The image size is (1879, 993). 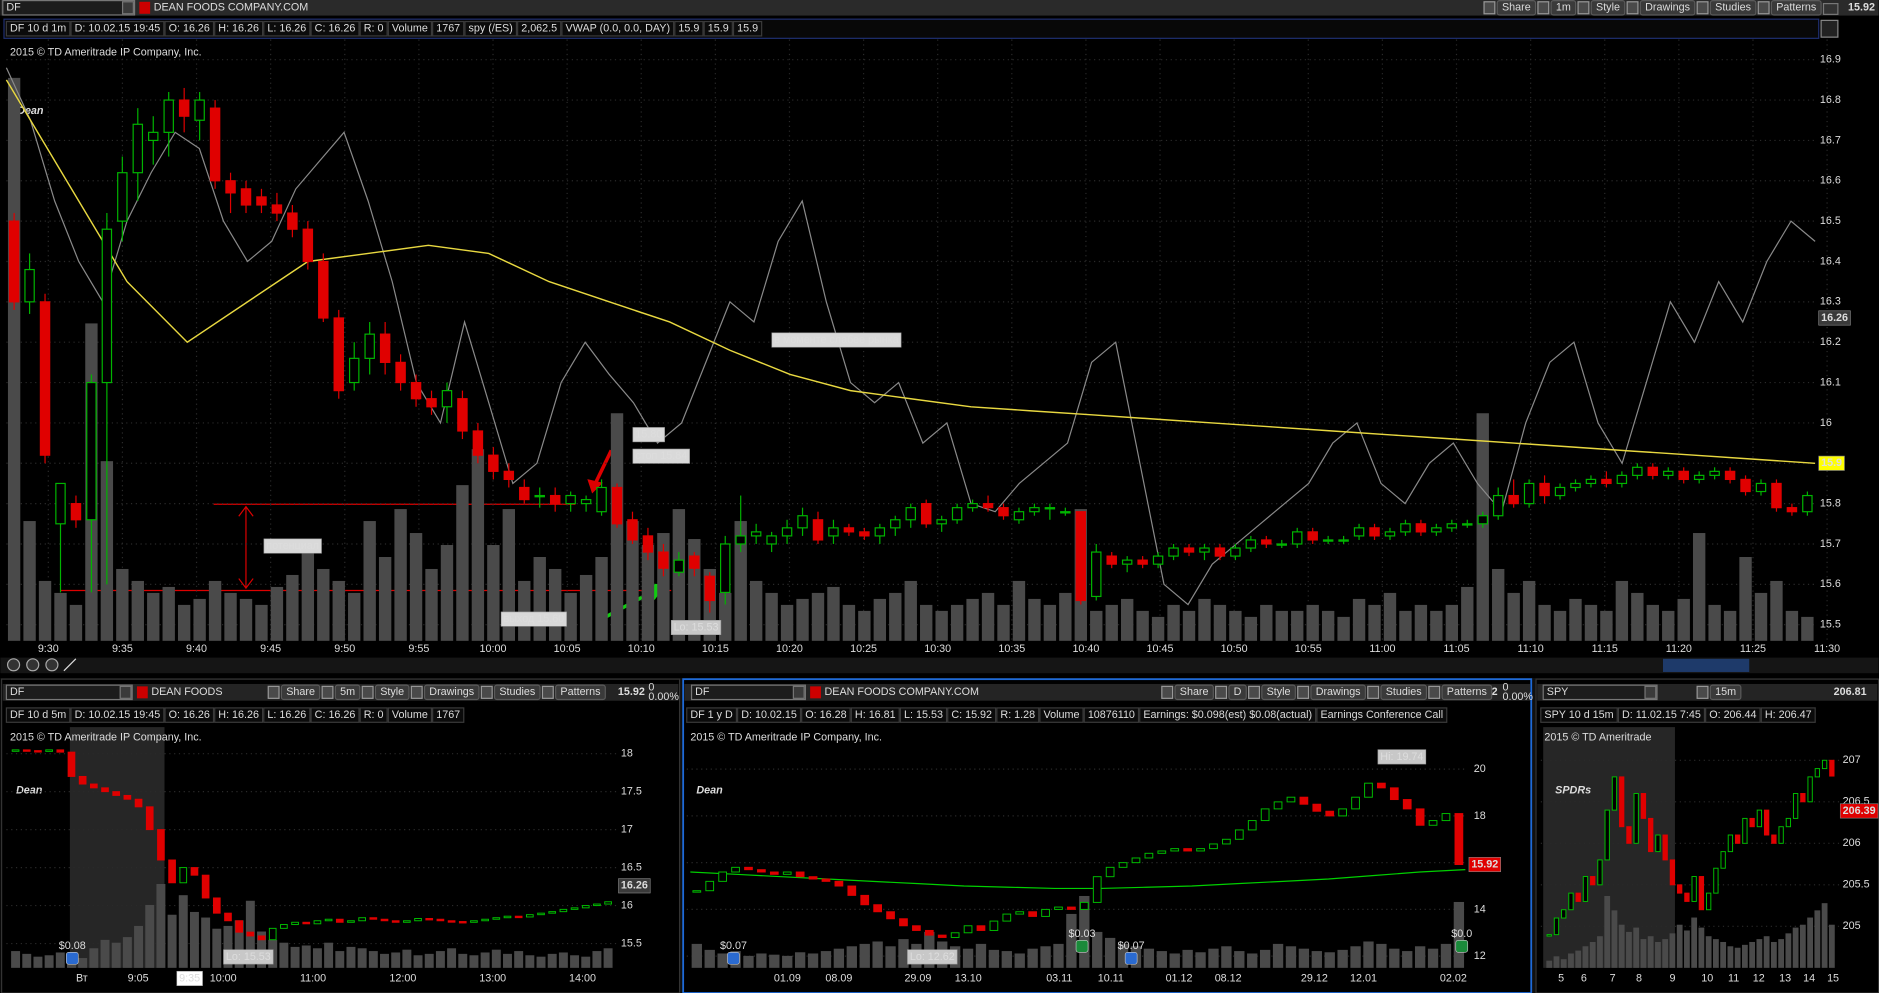 What do you see at coordinates (1484, 864) in the screenshot?
I see `price-badge: 15.92` at bounding box center [1484, 864].